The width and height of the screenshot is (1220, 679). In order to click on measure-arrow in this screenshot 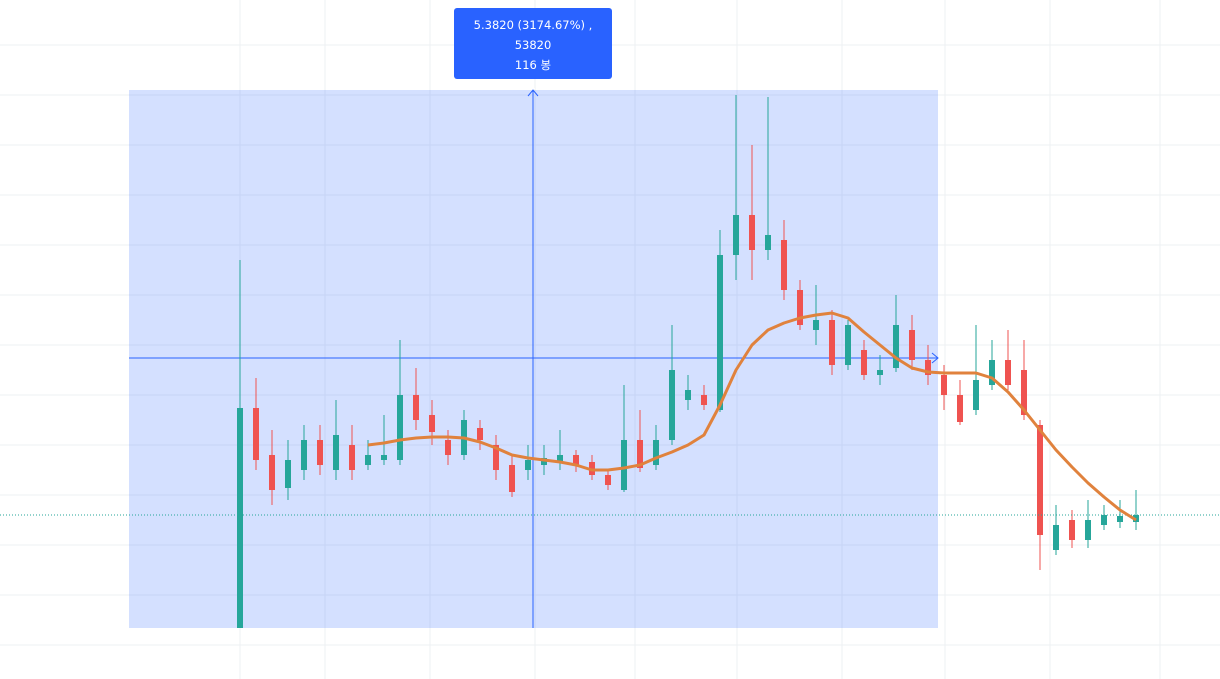, I will do `click(733, 226)`.